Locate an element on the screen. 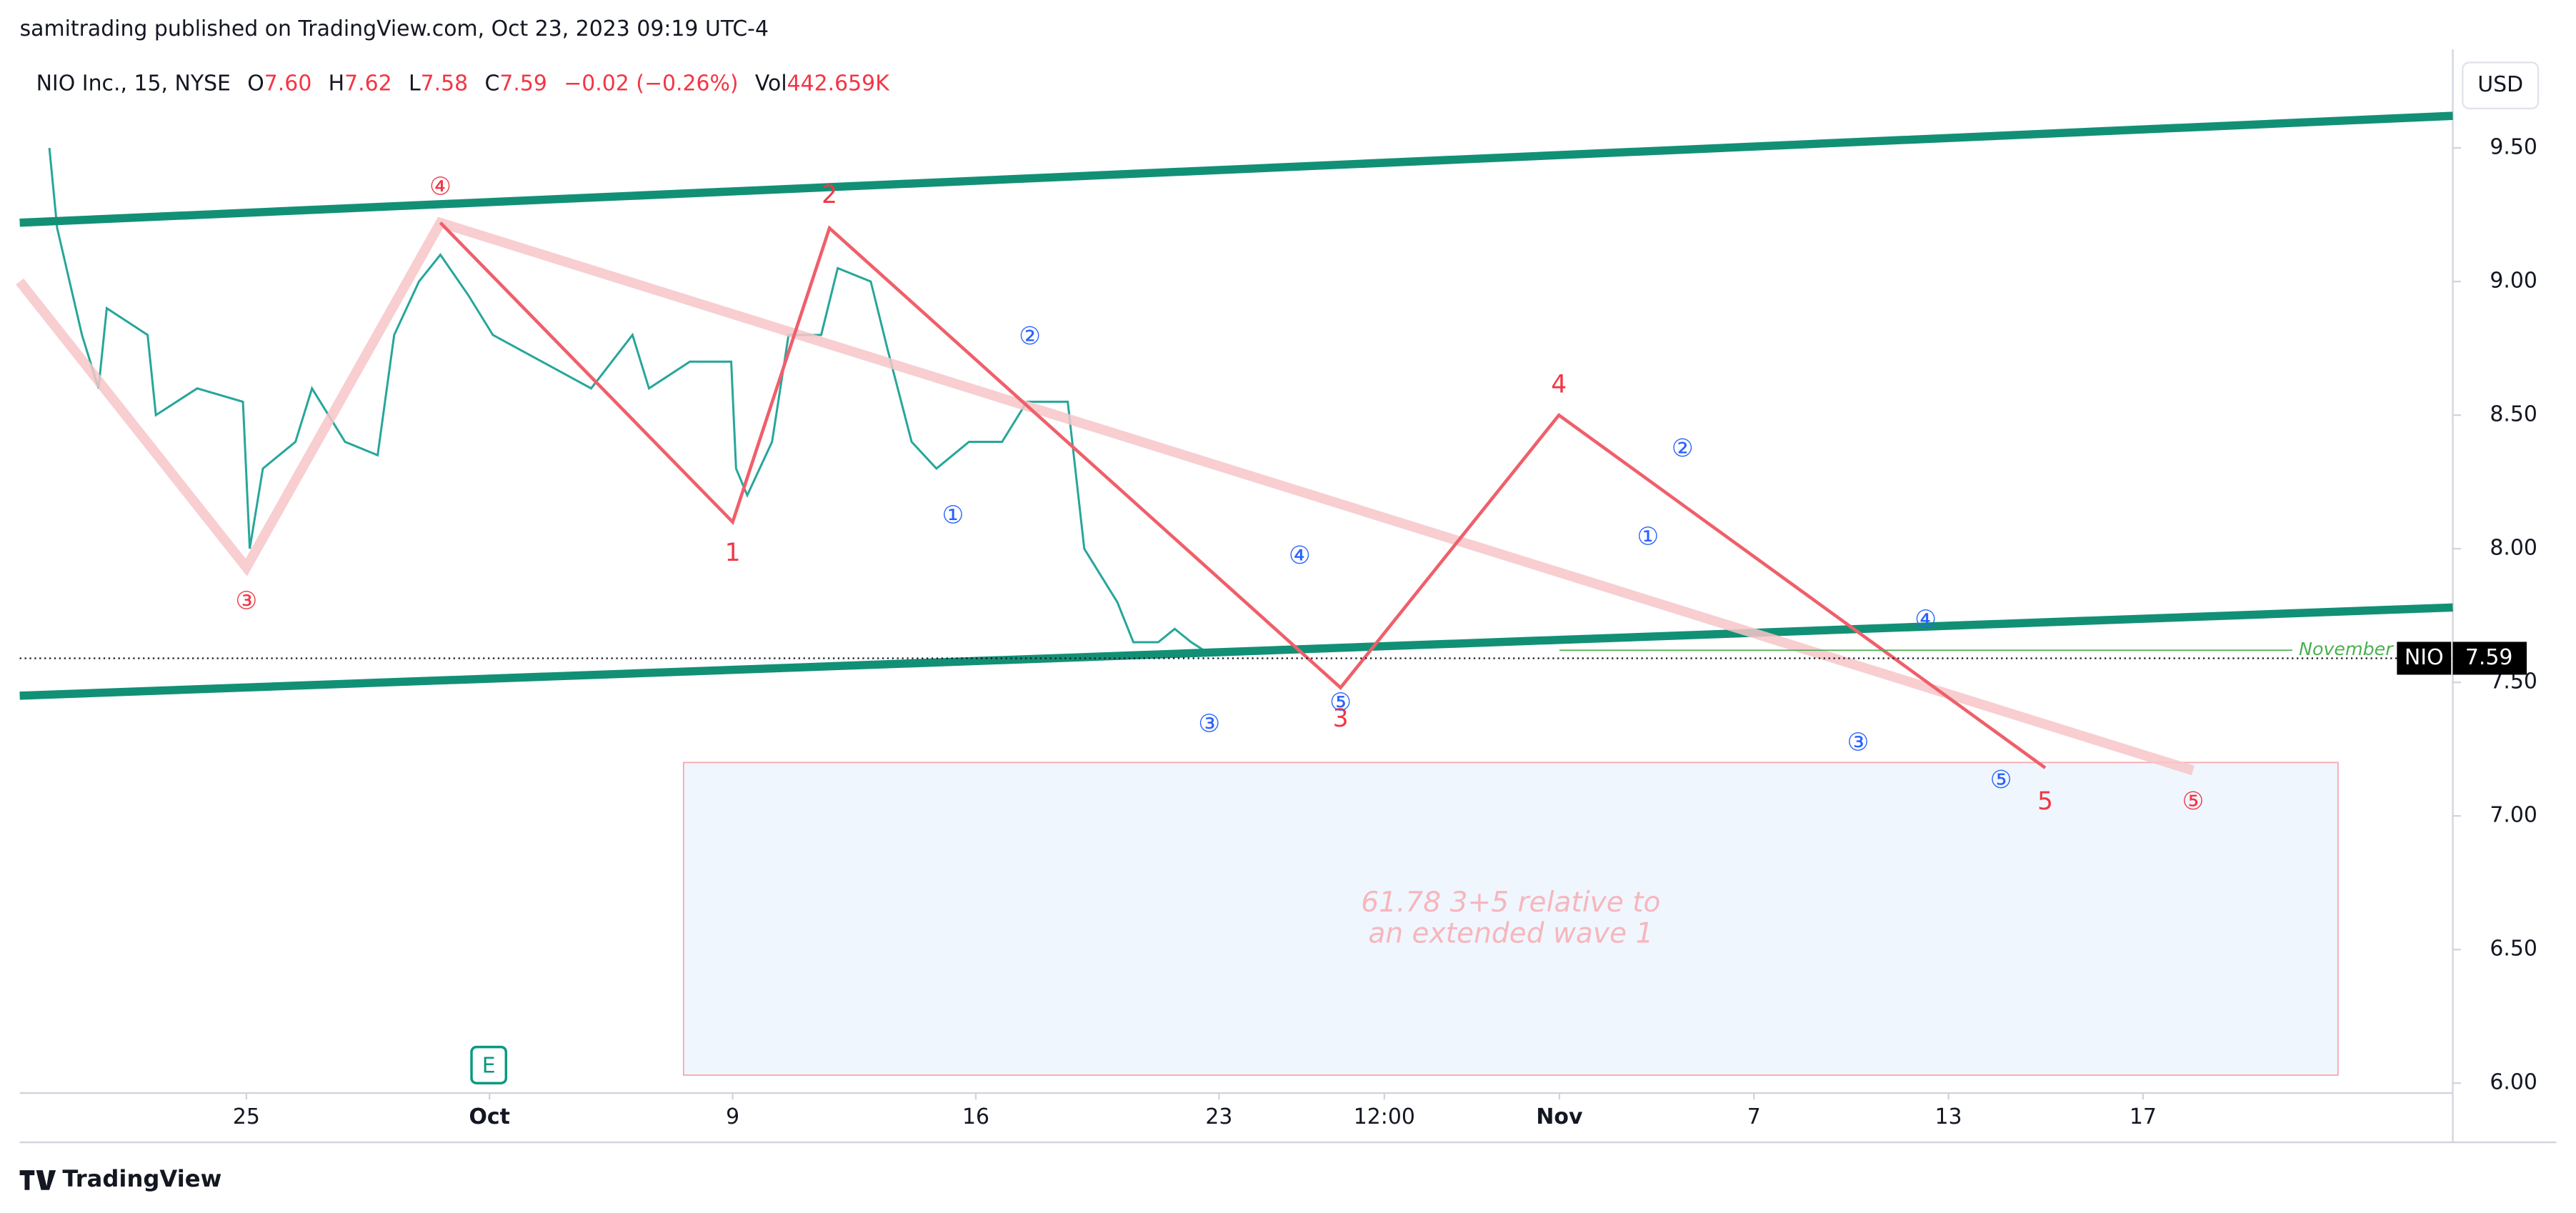 The width and height of the screenshot is (2576, 1213). earnings-marker is located at coordinates (489, 1064).